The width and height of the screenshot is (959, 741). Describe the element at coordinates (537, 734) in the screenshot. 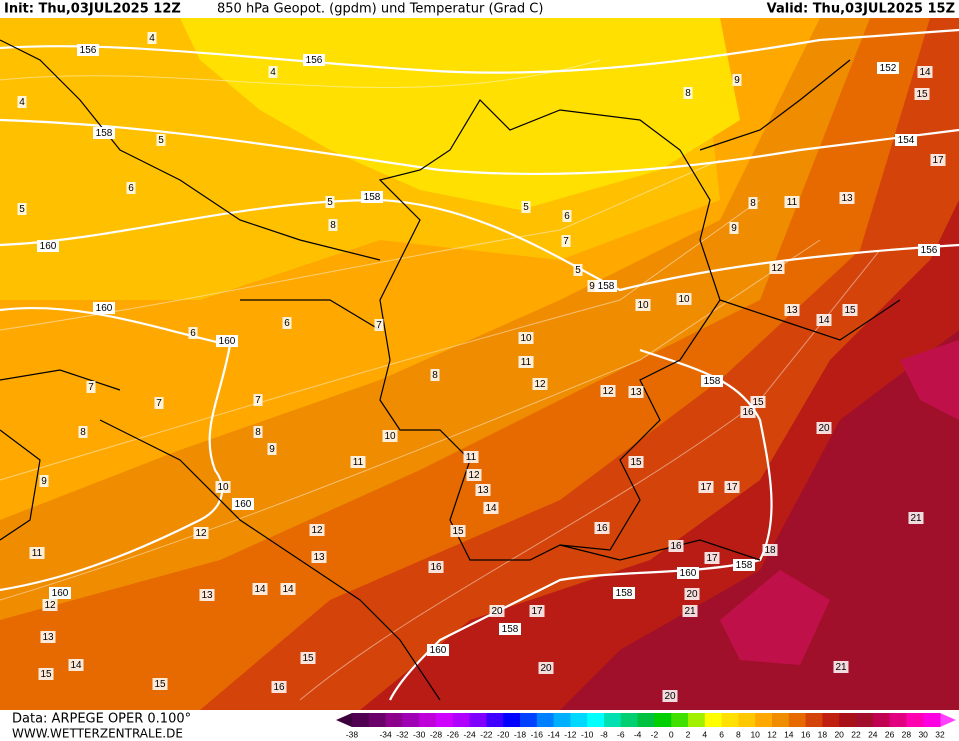

I see `legend-tick-label: -16` at that location.